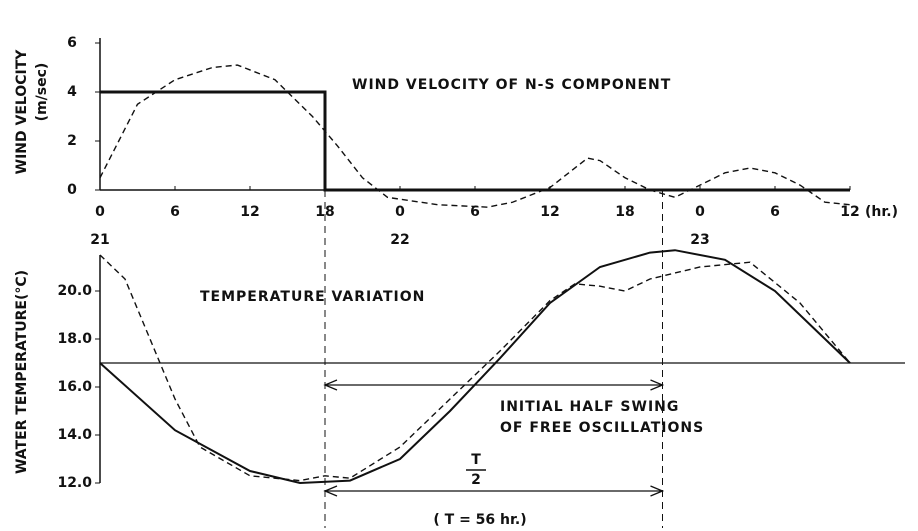  What do you see at coordinates (99, 240) in the screenshot?
I see `day-label: 21` at bounding box center [99, 240].